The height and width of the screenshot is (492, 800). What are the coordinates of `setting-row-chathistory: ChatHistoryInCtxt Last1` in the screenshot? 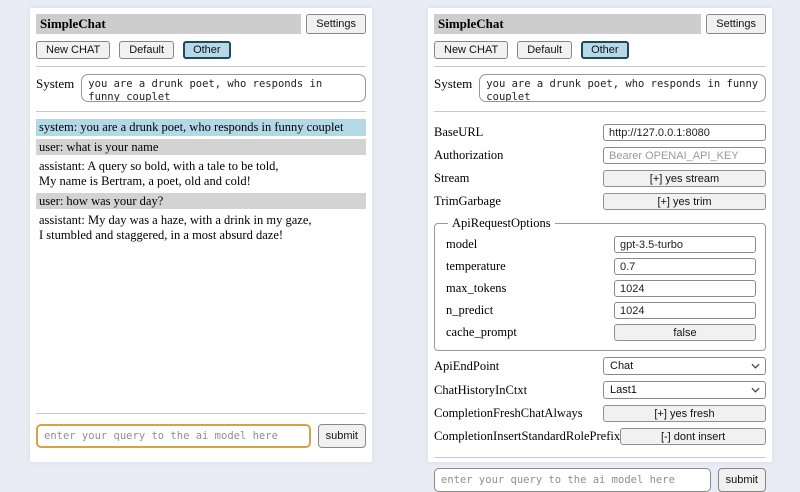 It's located at (600, 390).